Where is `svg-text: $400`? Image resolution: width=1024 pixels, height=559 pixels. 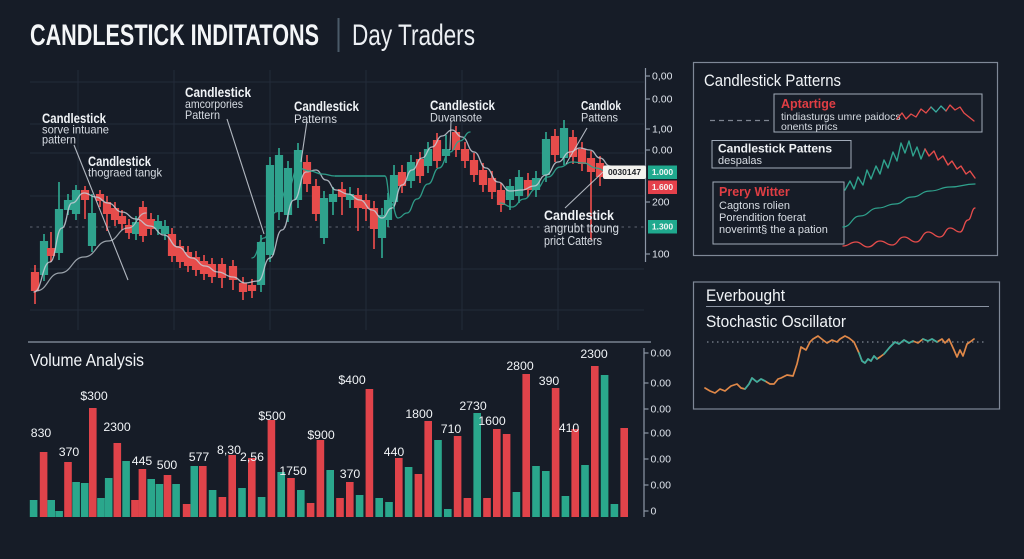
svg-text: $400 is located at coordinates (352, 380).